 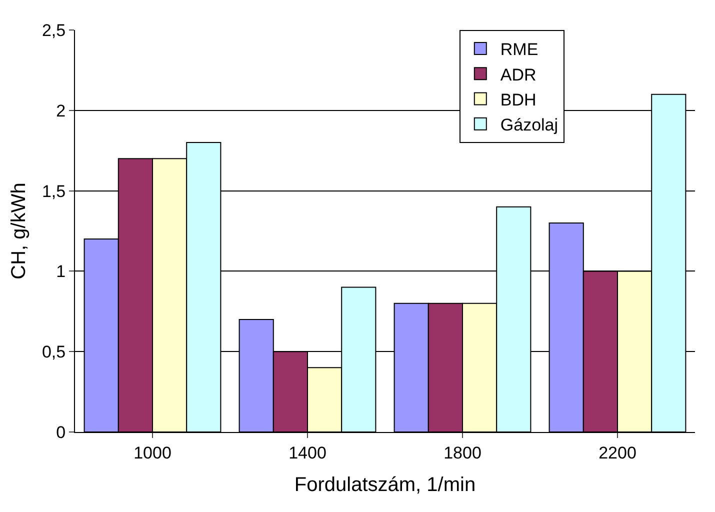 What do you see at coordinates (385, 485) in the screenshot?
I see `x-axis-title: Fordulatszám, 1/min` at bounding box center [385, 485].